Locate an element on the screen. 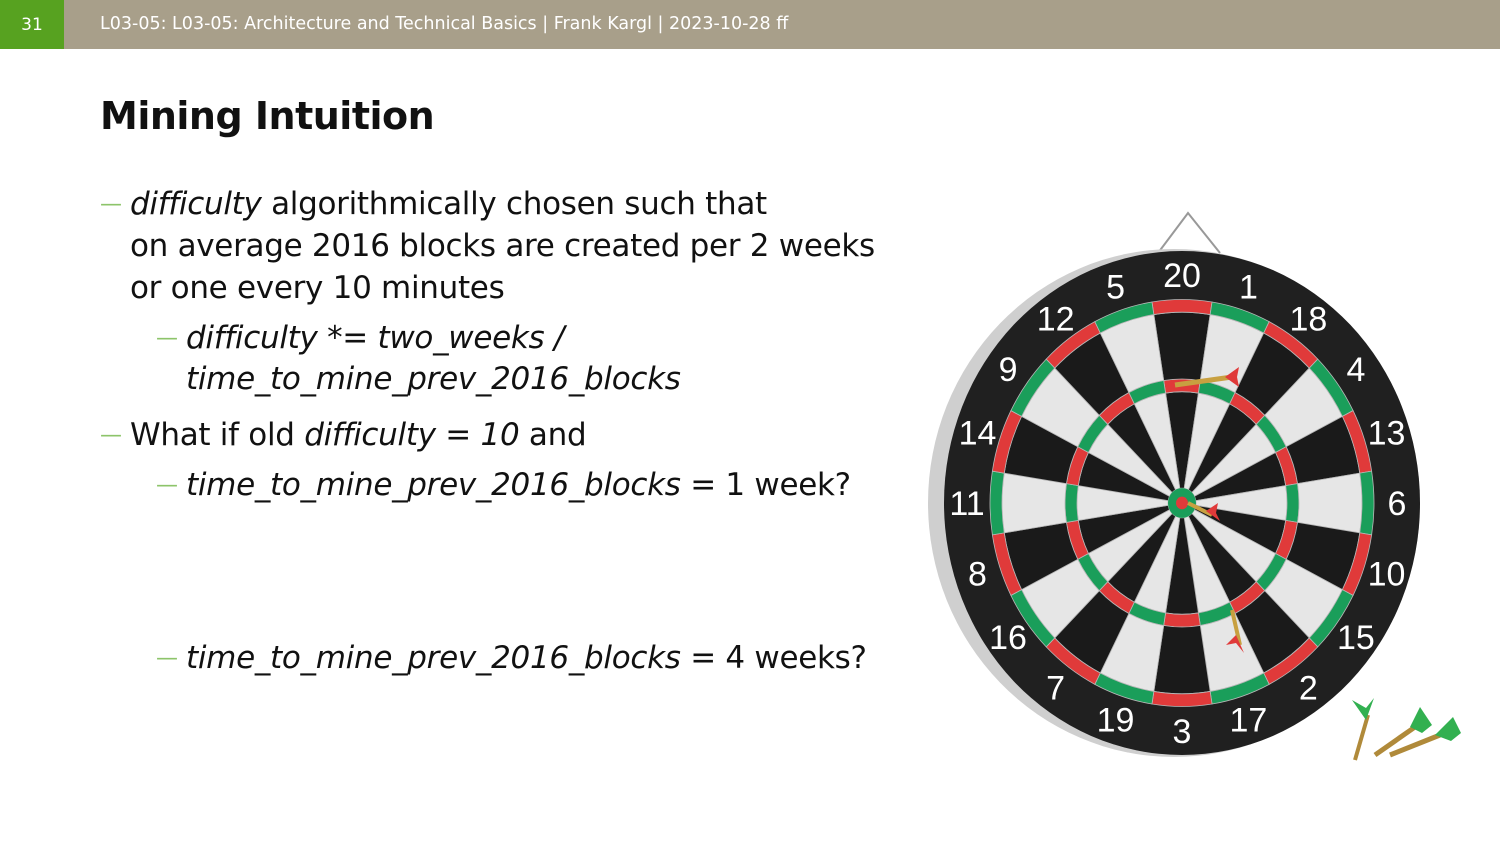  board-number: 17 is located at coordinates (1249, 721).